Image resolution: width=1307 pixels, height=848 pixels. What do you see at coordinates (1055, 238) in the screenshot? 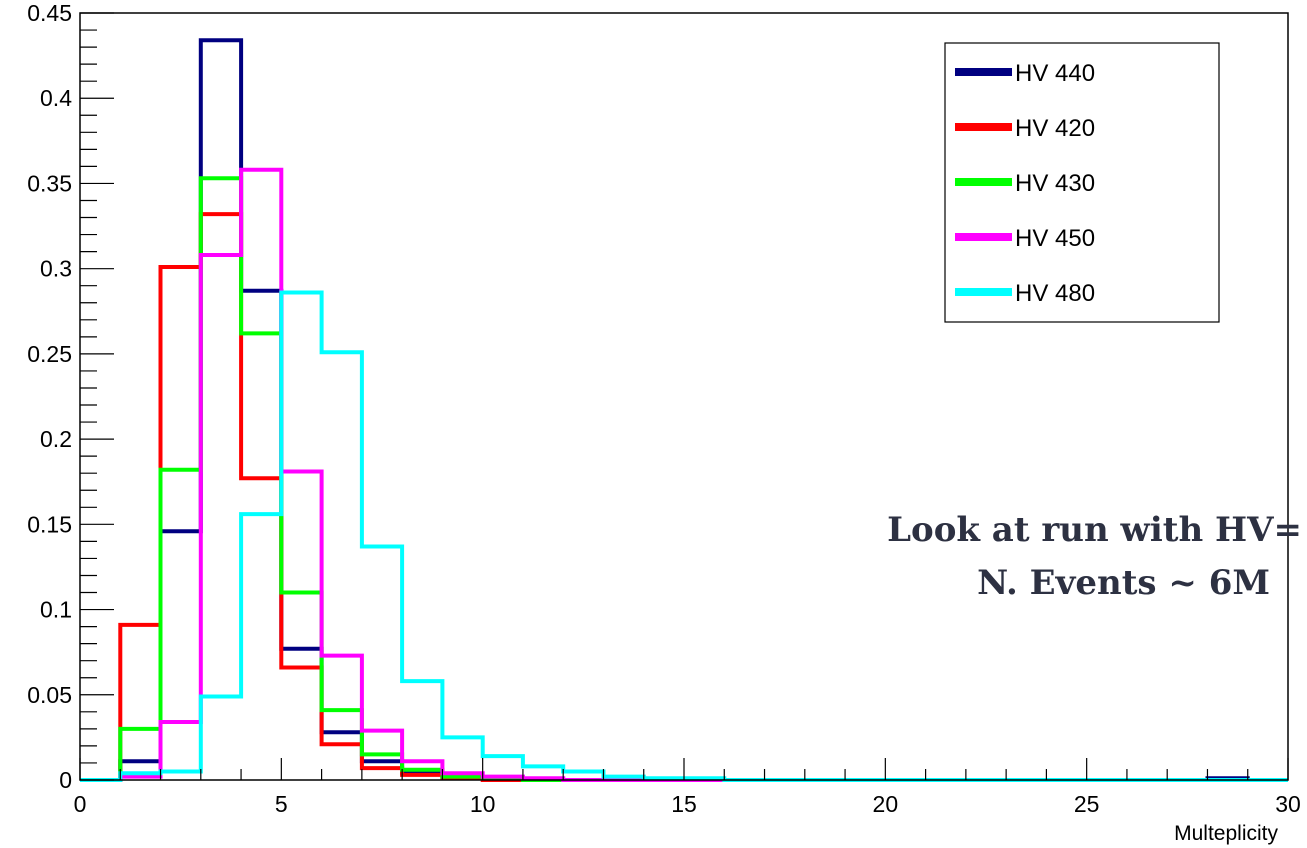
I see `legend-label: HV 450` at bounding box center [1055, 238].